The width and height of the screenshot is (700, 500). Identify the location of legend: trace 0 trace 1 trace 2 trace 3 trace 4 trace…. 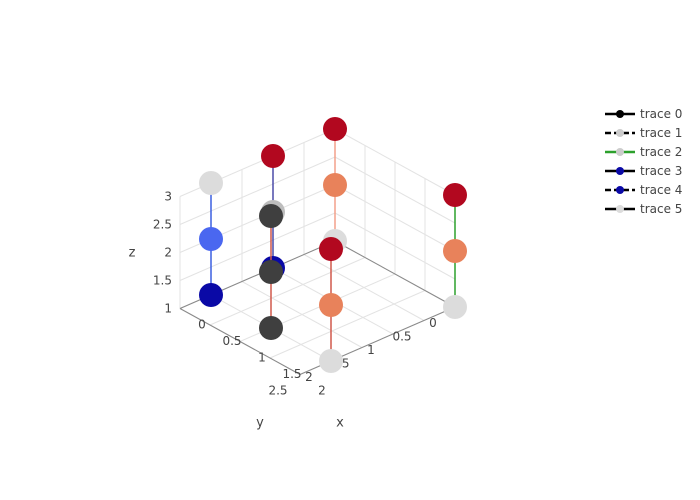
(643, 161).